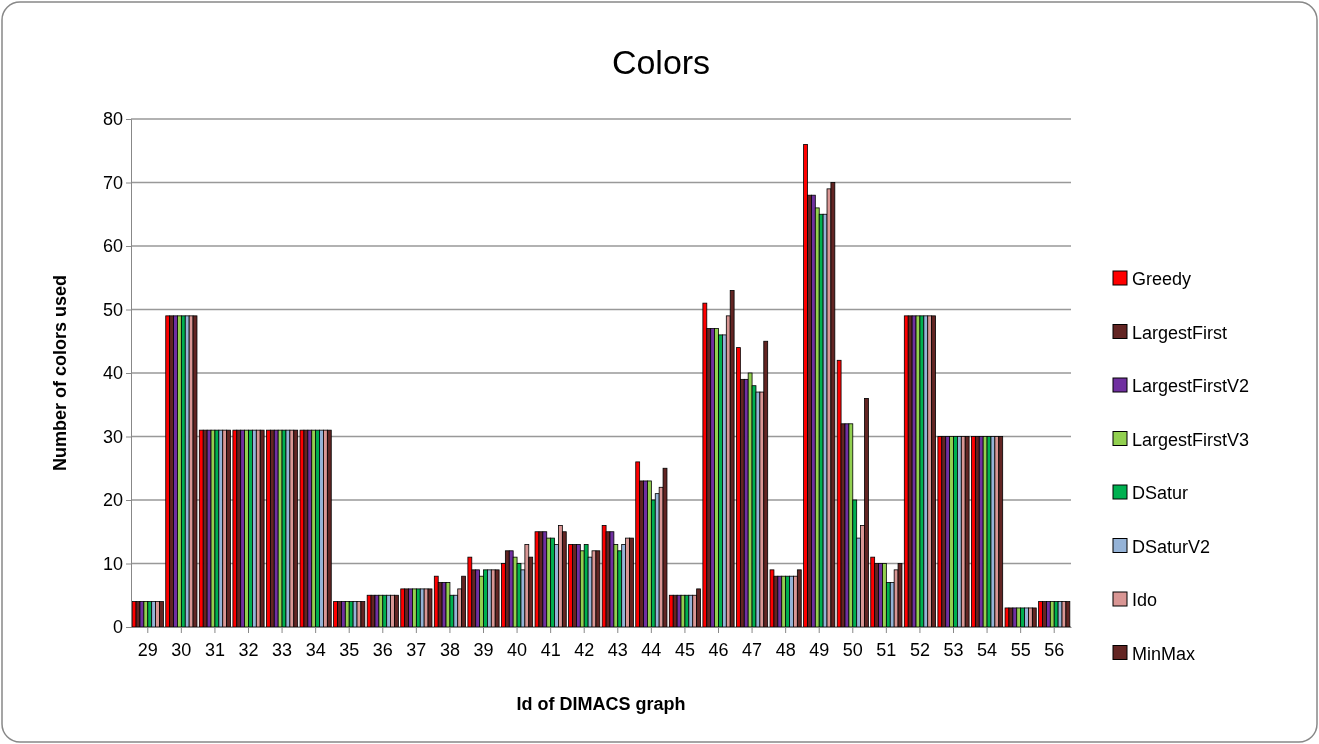 This screenshot has width=1319, height=744. Describe the element at coordinates (117, 627) in the screenshot. I see `y-tick-label: 0` at that location.